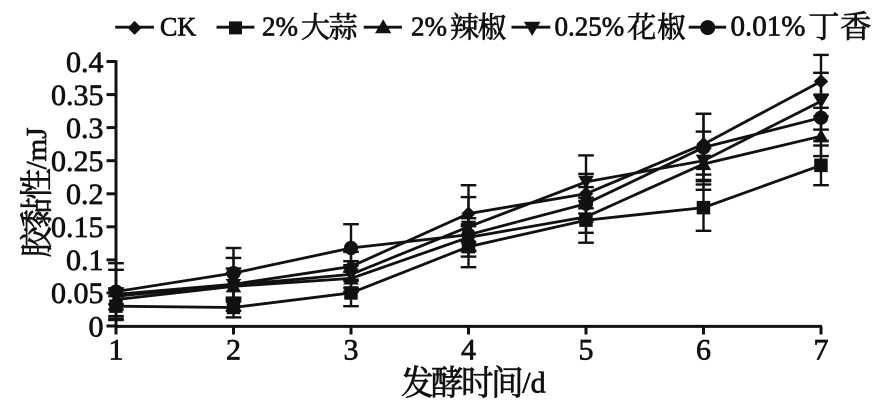 Image resolution: width=874 pixels, height=402 pixels. Describe the element at coordinates (533, 383) in the screenshot. I see `svg-text: /d` at that location.